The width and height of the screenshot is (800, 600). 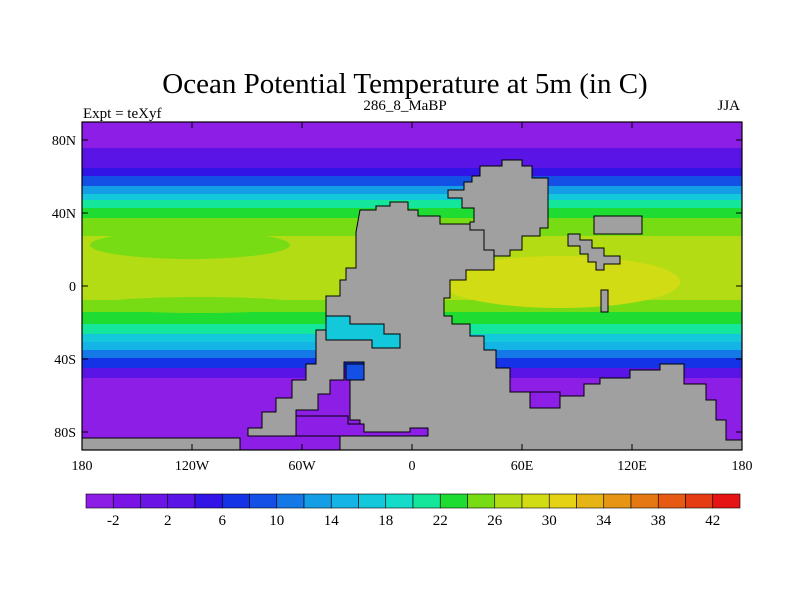 What do you see at coordinates (594, 252) in the screenshot?
I see `east-asia-block` at bounding box center [594, 252].